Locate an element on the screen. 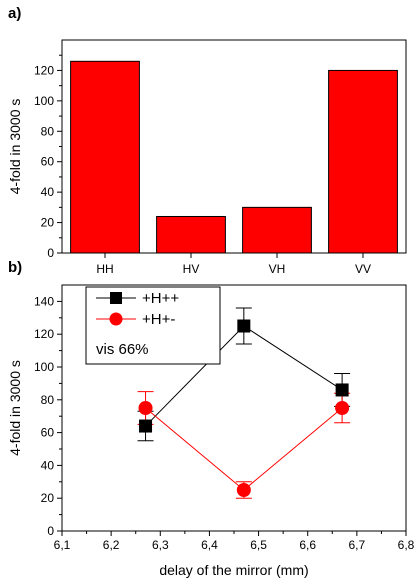 Image resolution: width=416 pixels, height=583 pixels. y-axis-title-a: 4-fold in 3000 s is located at coordinates (15, 147).